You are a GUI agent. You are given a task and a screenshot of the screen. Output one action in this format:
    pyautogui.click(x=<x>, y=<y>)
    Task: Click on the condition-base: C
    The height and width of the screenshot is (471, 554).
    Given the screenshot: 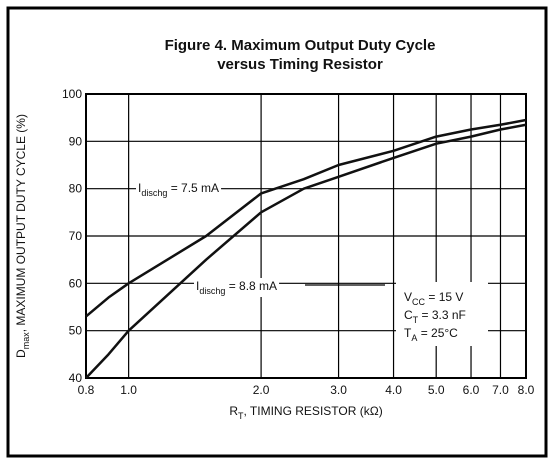 What is the action you would take?
    pyautogui.click(x=408, y=315)
    